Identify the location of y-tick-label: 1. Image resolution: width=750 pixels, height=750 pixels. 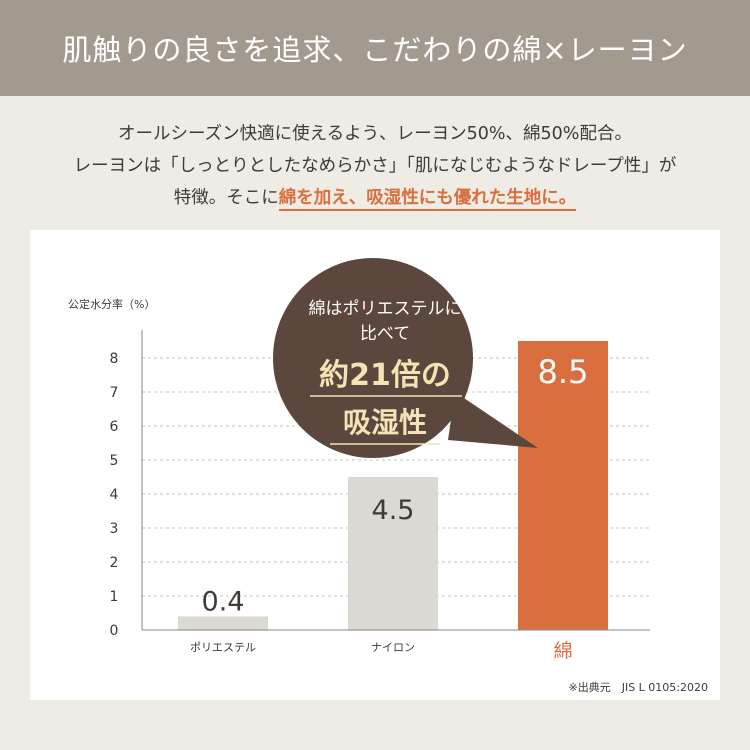
(114, 597).